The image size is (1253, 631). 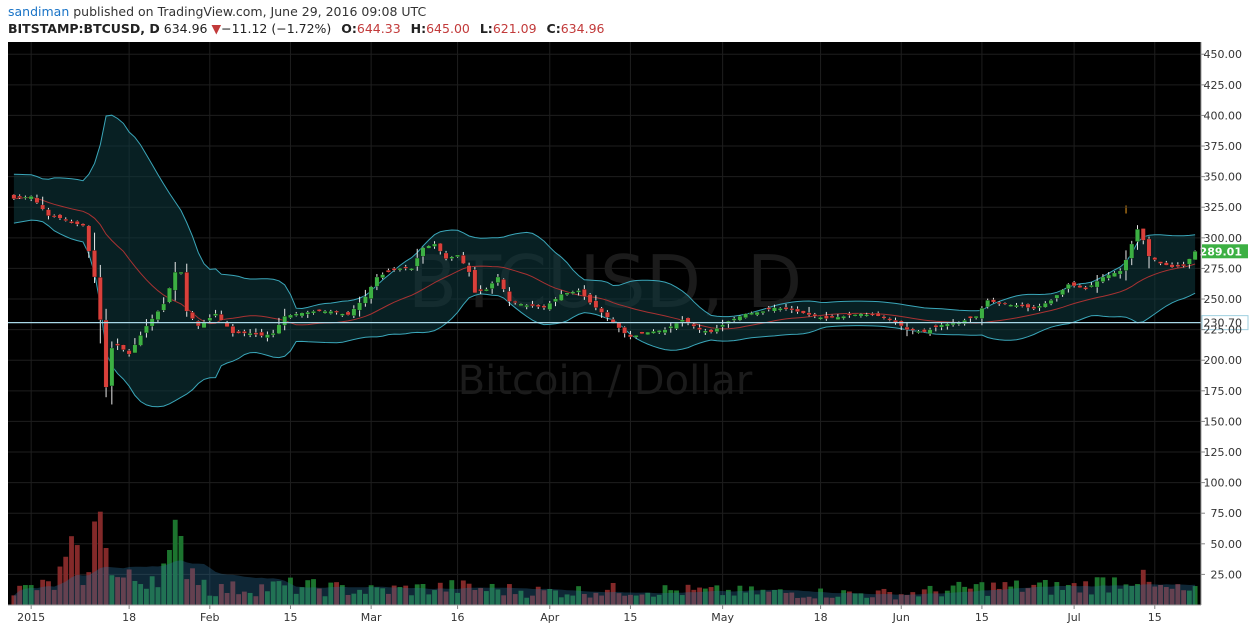 I want to click on price-tick-label: 250.00, so click(x=1223, y=299).